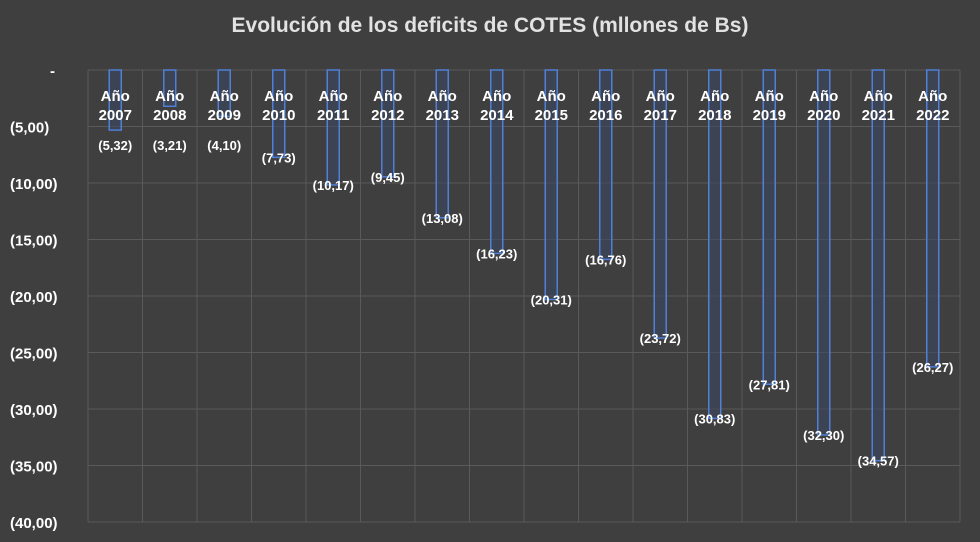 The image size is (980, 542). I want to click on x-tick-label: Año 2017, so click(660, 106).